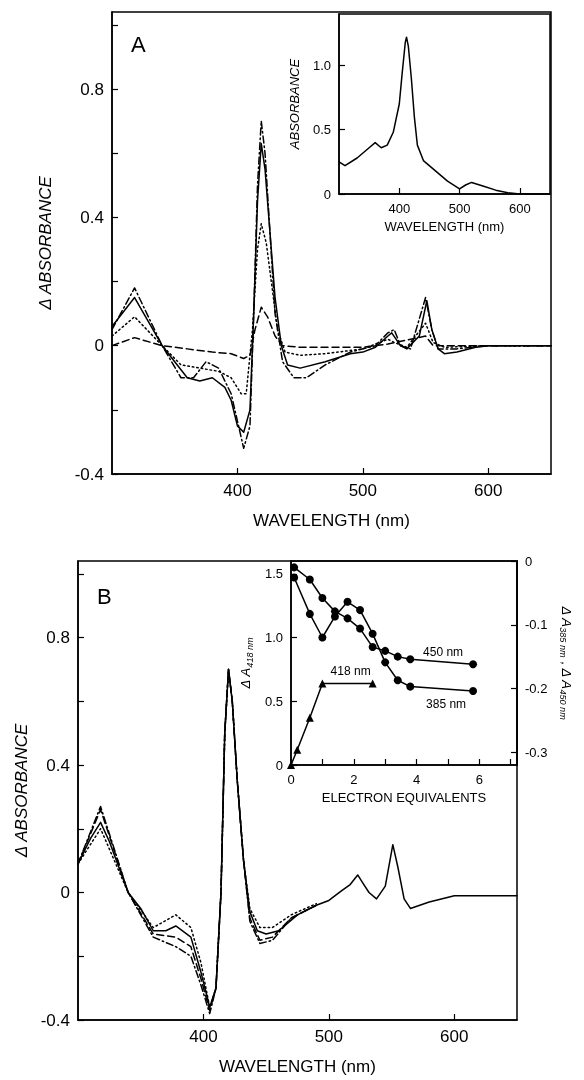 Image resolution: width=584 pixels, height=1080 pixels. What do you see at coordinates (443, 652) in the screenshot?
I see `series-label: 450 nm` at bounding box center [443, 652].